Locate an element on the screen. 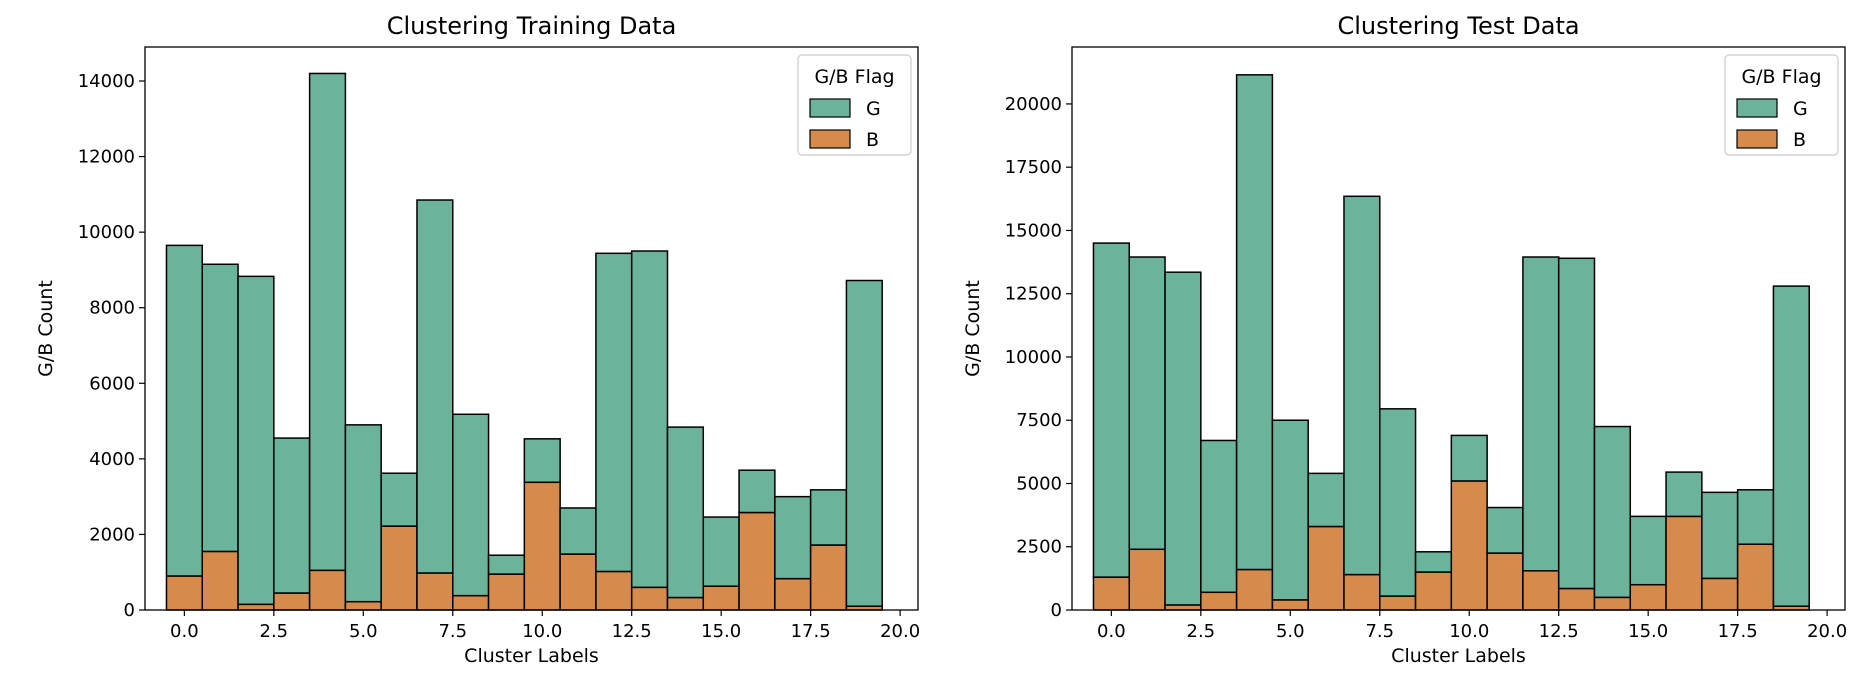 The width and height of the screenshot is (1868, 682). training-y-axis-label: G/B Count is located at coordinates (46, 328).